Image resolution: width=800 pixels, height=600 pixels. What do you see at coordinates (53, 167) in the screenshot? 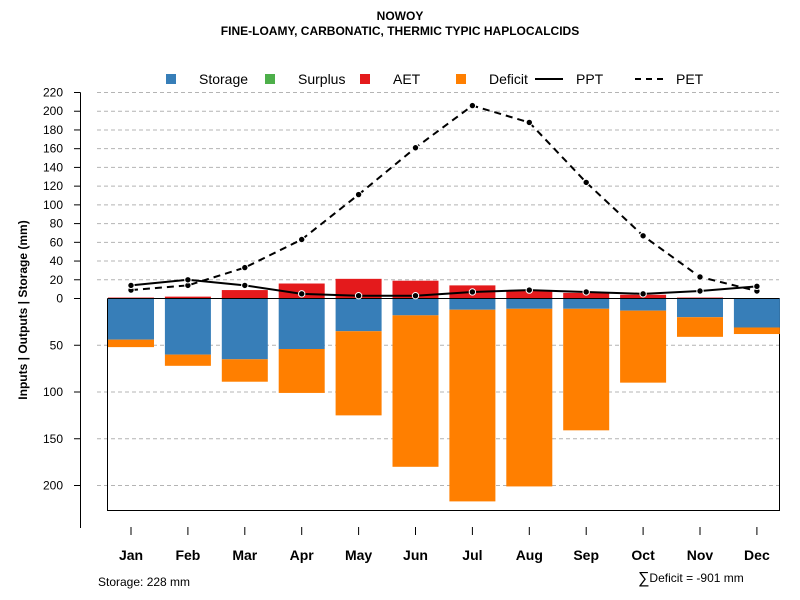
I see `y-tick-label: 140` at bounding box center [53, 167].